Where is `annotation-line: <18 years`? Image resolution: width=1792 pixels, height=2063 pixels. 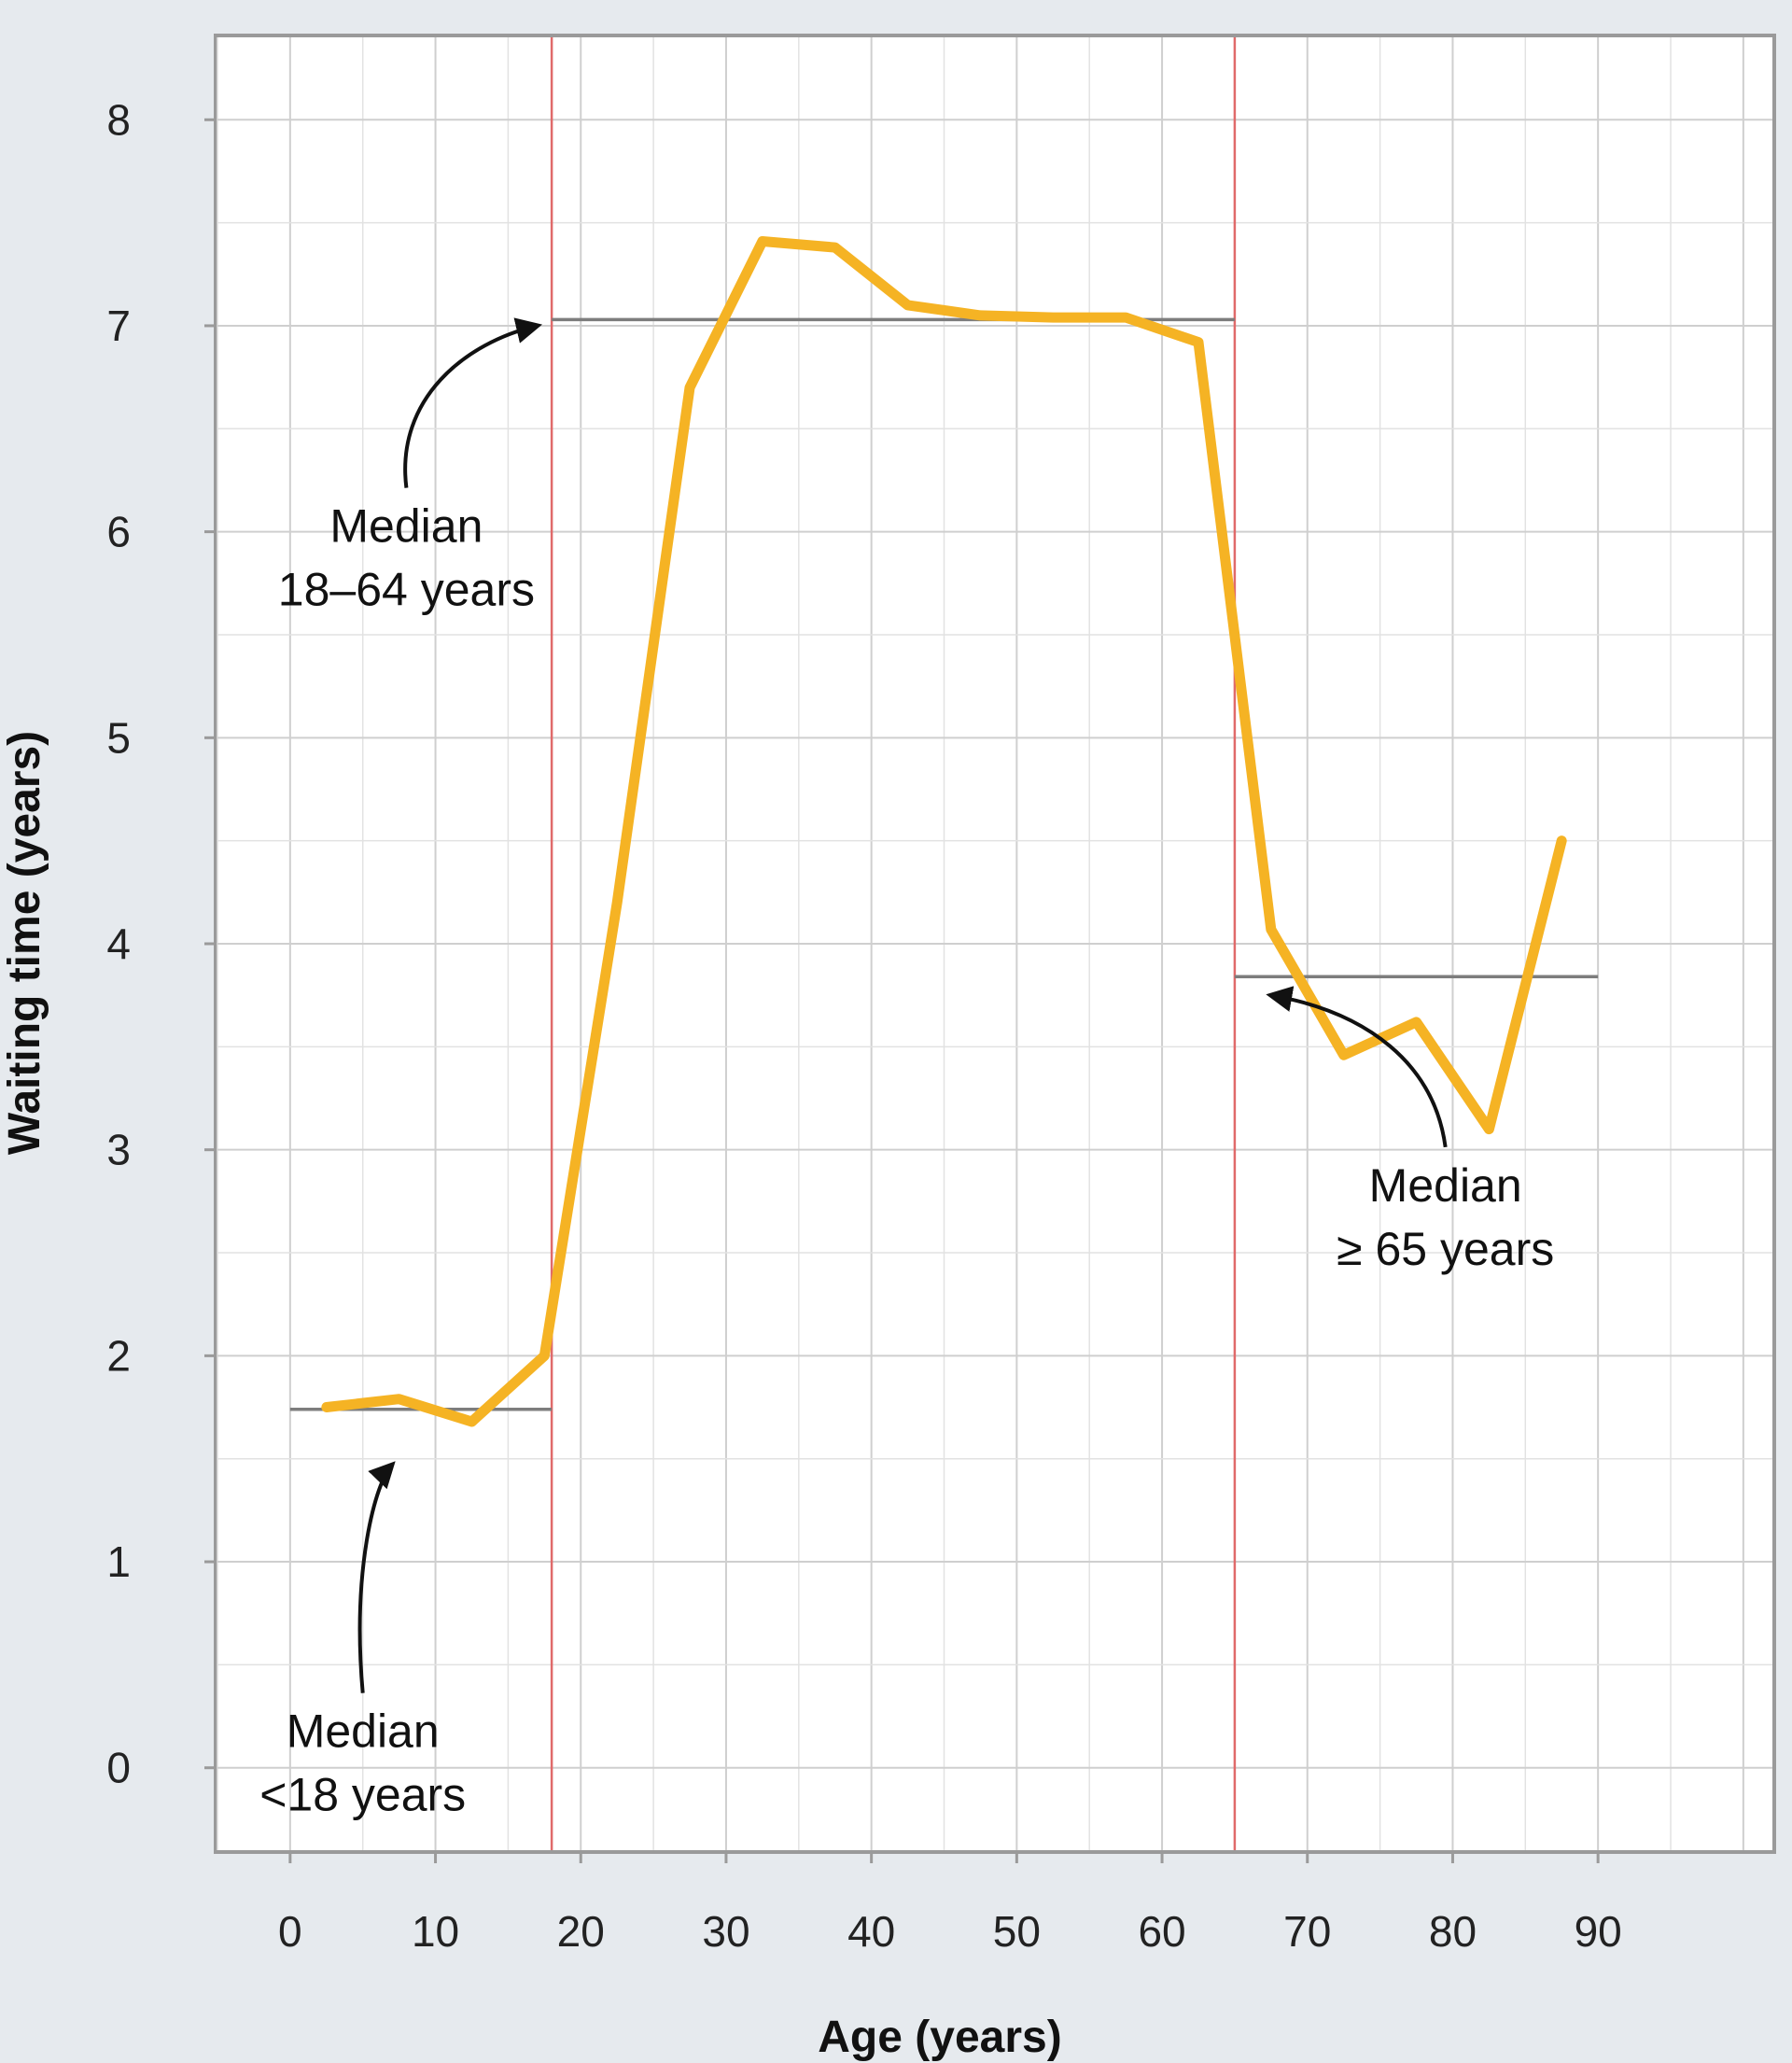
annotation-line: <18 years is located at coordinates (362, 1795).